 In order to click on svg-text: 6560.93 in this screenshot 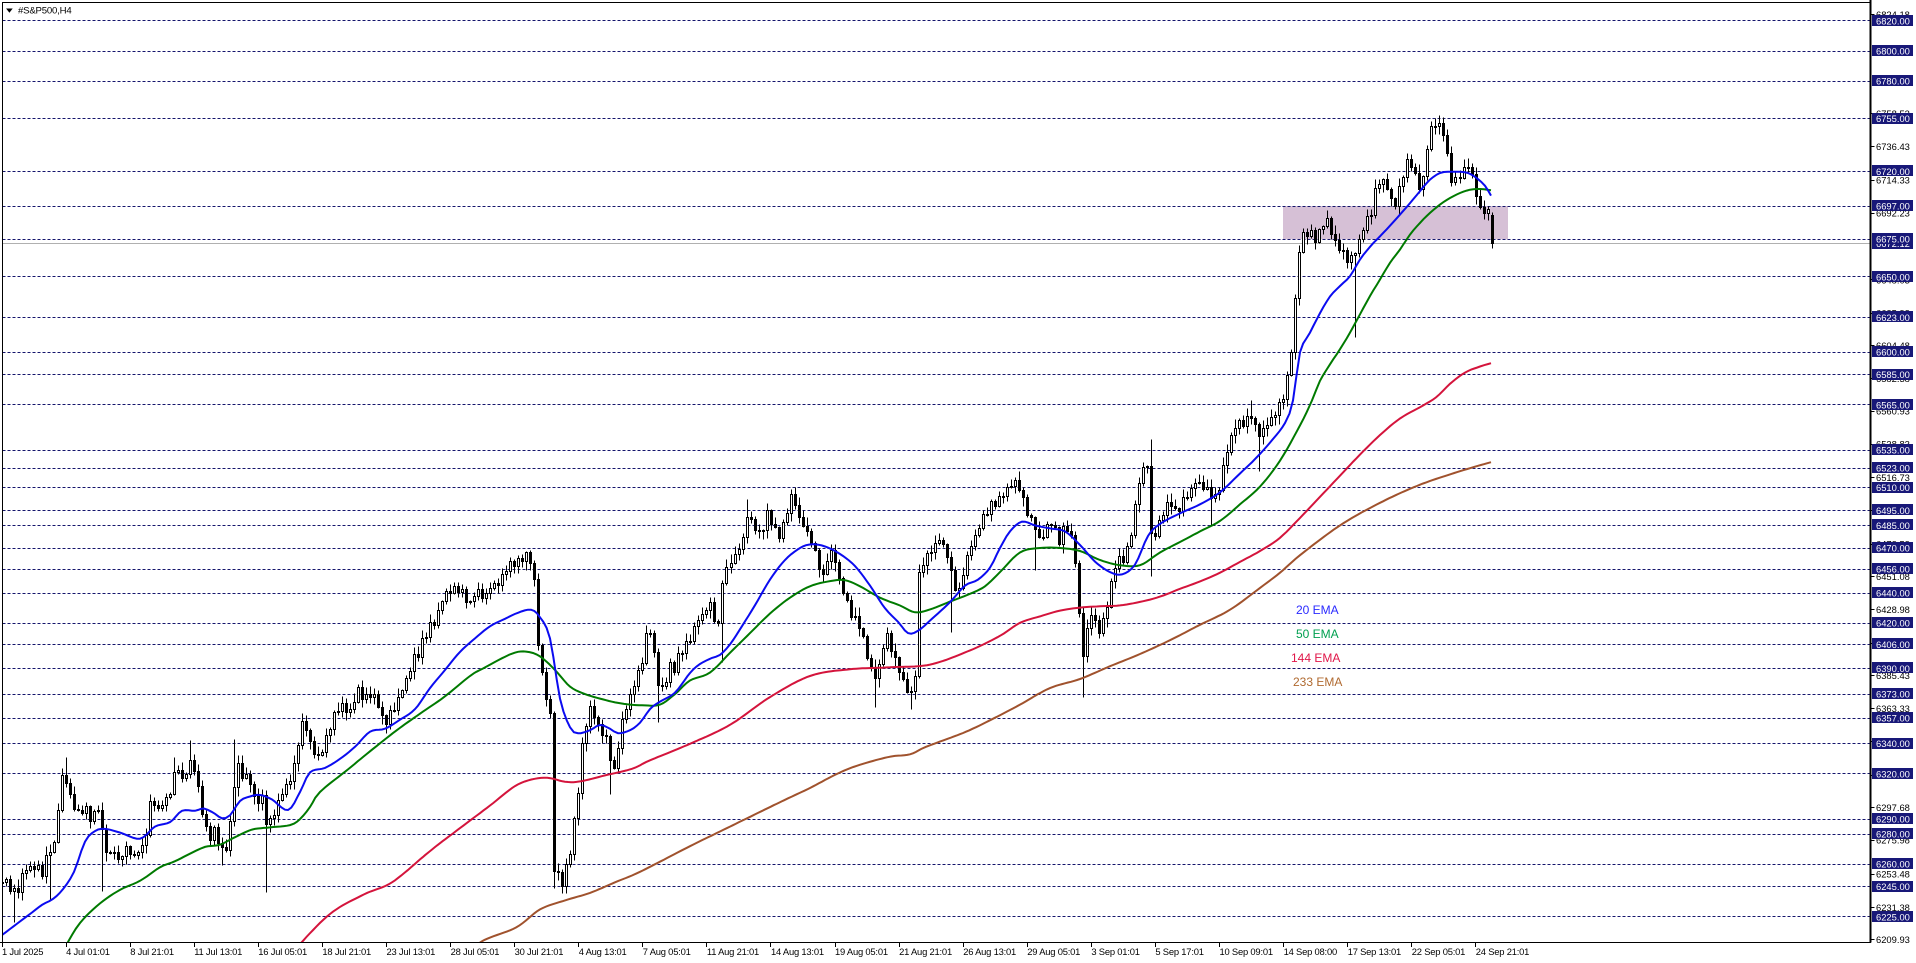, I will do `click(1893, 411)`.